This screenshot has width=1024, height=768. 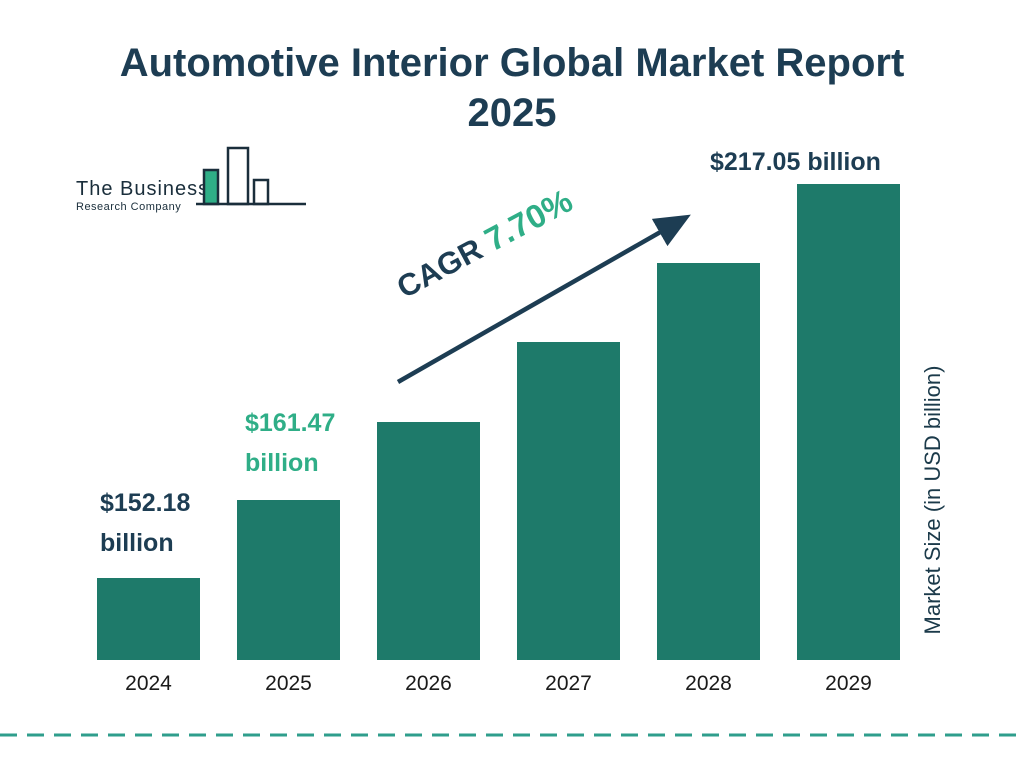 What do you see at coordinates (148, 683) in the screenshot?
I see `x-axis-label-2024: 2024` at bounding box center [148, 683].